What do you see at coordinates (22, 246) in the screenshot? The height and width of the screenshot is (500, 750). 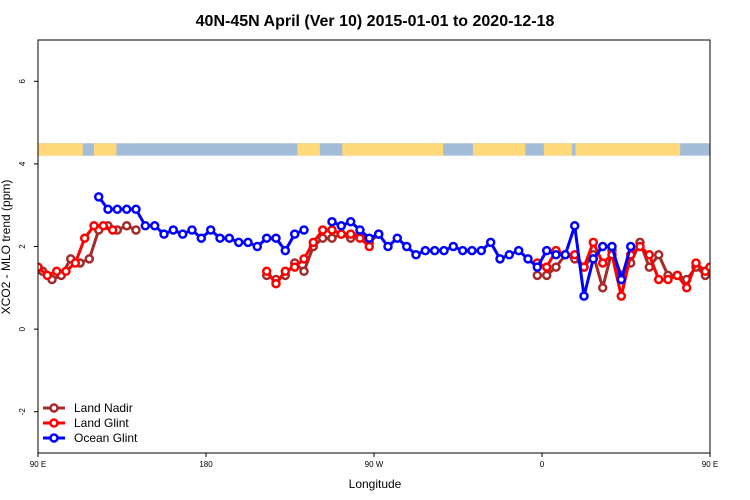 I see `y-tick-label: 2` at bounding box center [22, 246].